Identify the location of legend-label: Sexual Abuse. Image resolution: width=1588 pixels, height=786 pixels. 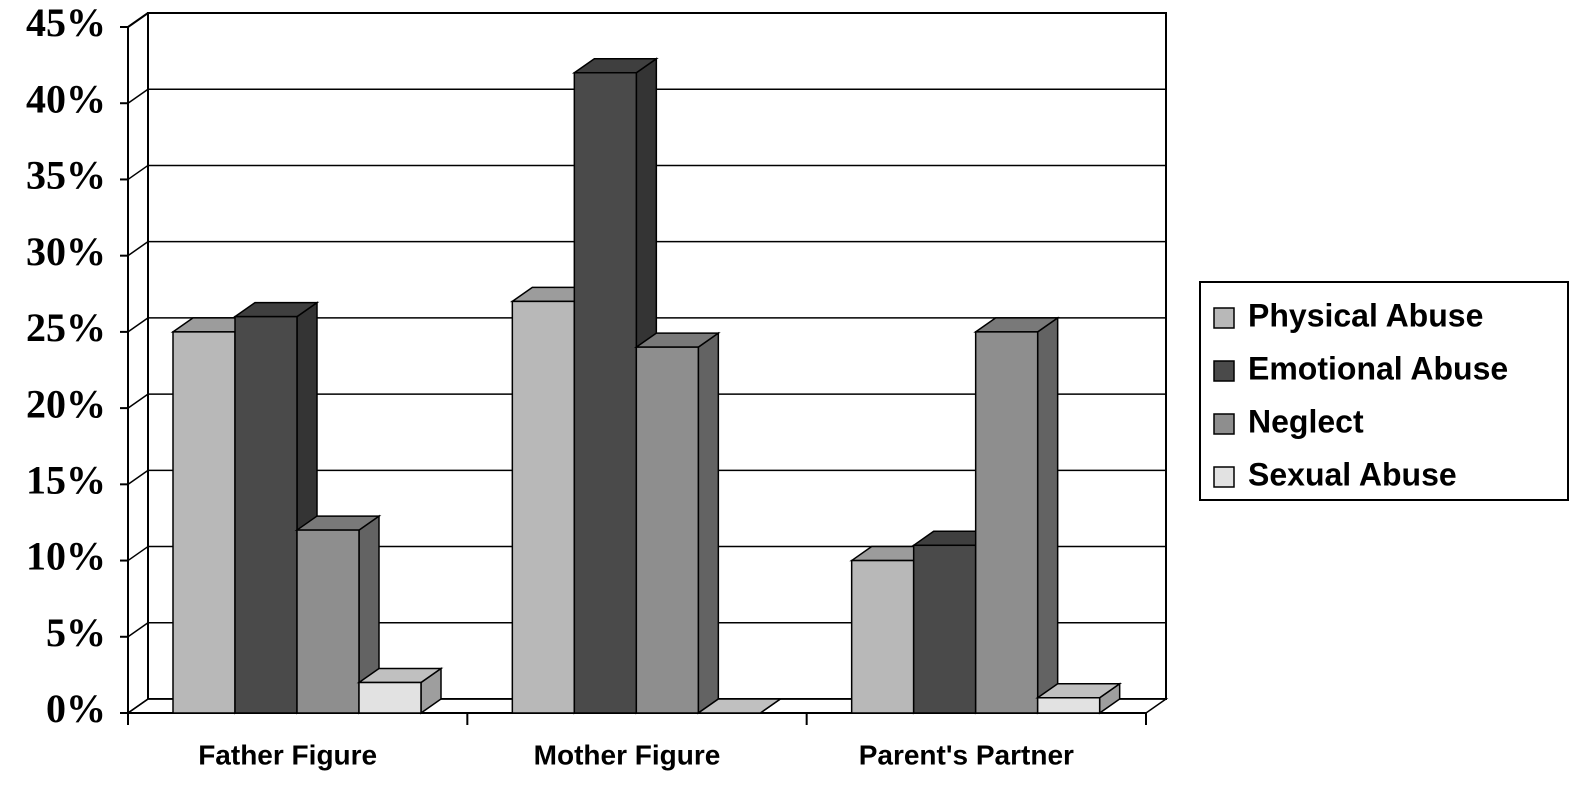
(1352, 474).